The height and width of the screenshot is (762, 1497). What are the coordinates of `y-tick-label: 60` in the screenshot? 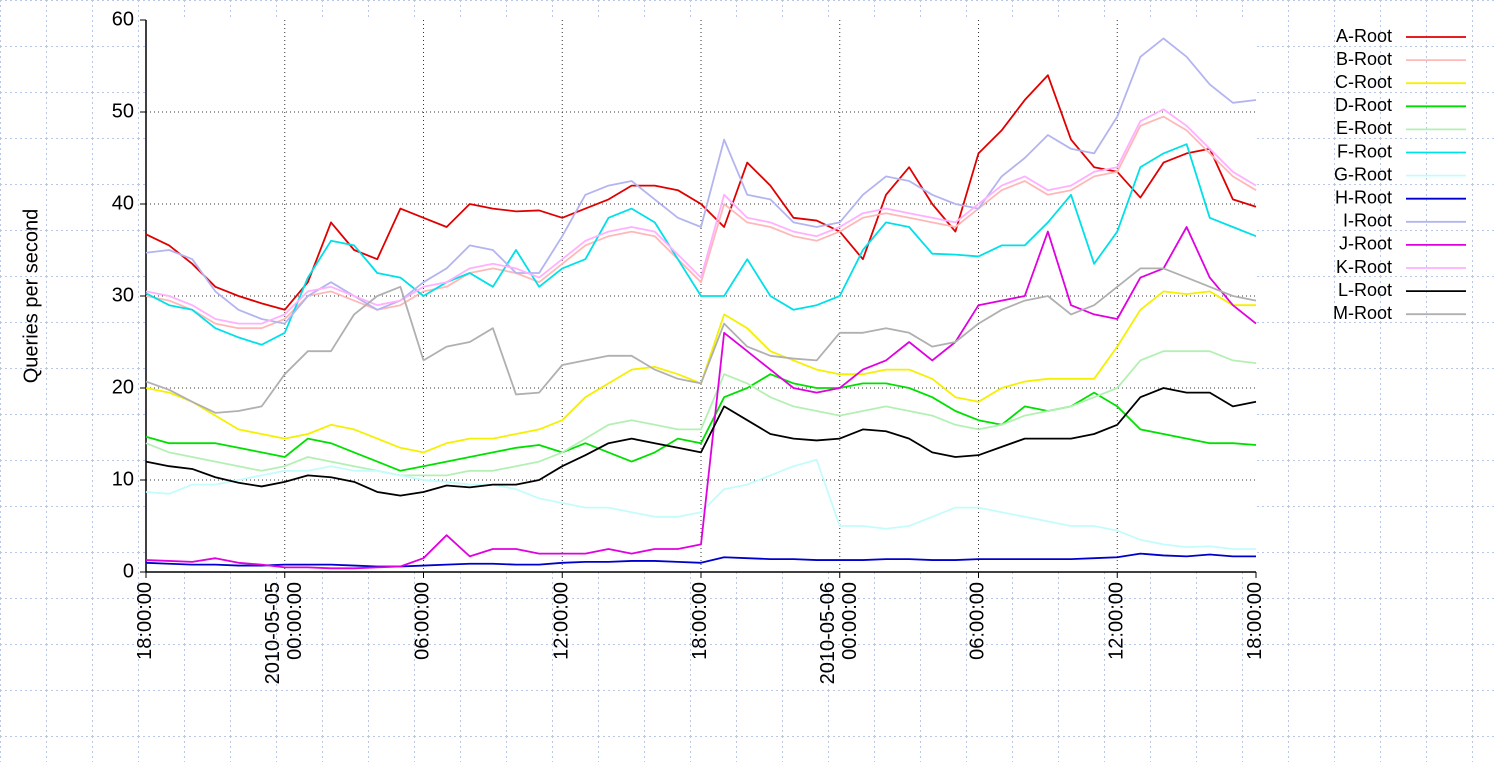 It's located at (123, 19).